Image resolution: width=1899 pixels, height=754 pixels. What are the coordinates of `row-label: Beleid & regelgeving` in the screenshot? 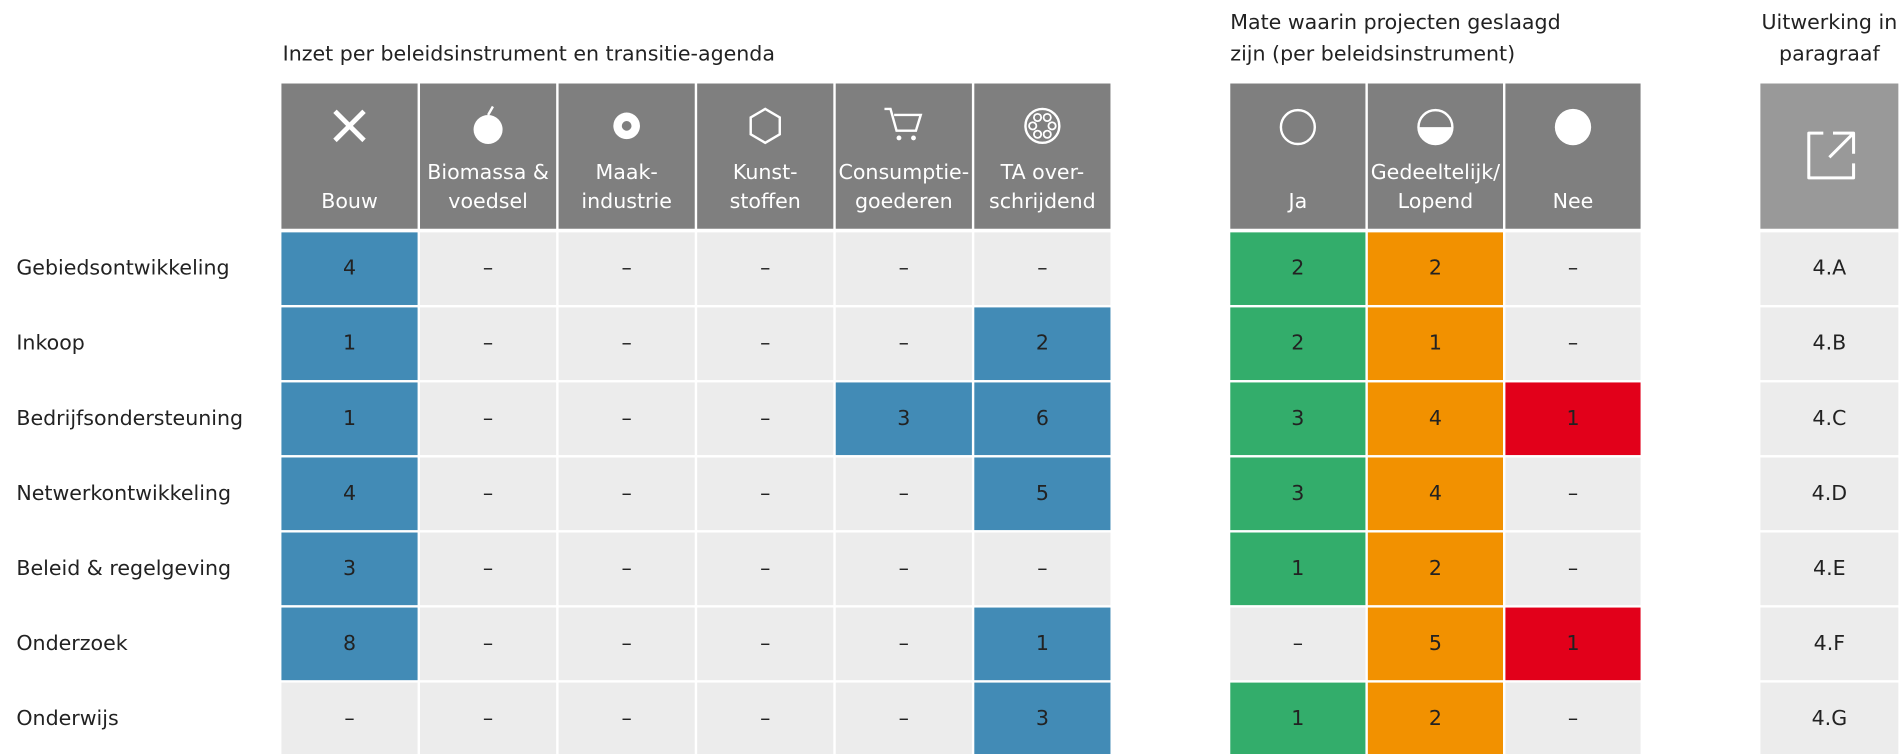 It's located at (123, 568).